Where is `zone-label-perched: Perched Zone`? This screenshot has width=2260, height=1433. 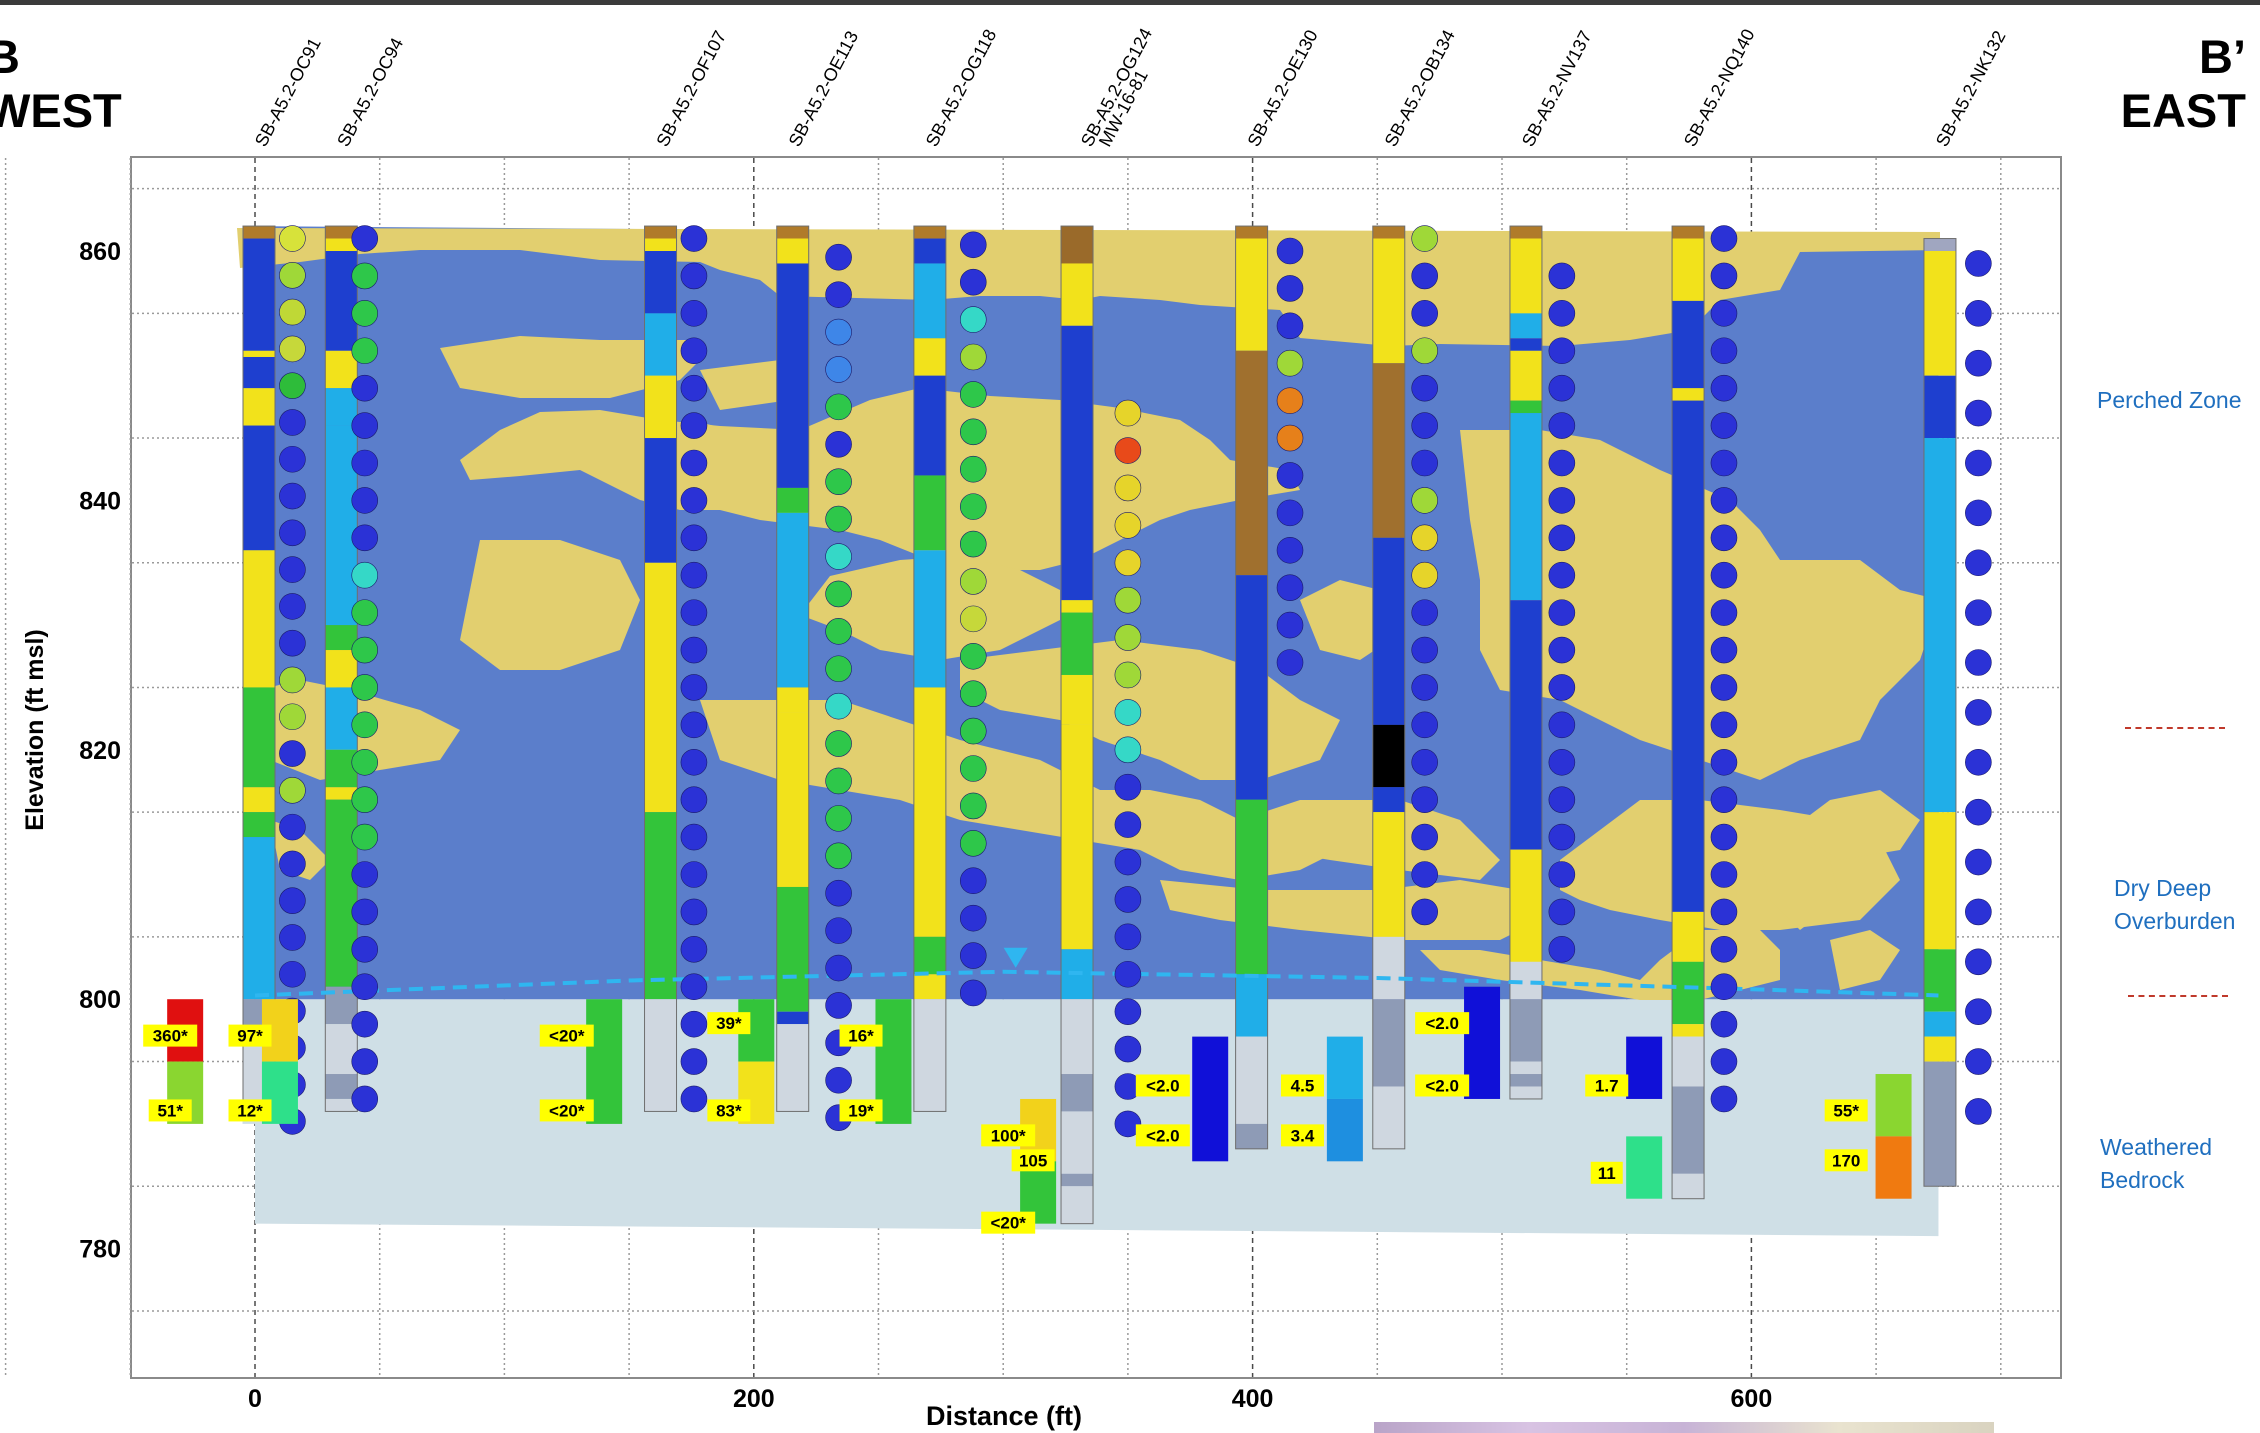
zone-label-perched: Perched Zone is located at coordinates (2169, 400).